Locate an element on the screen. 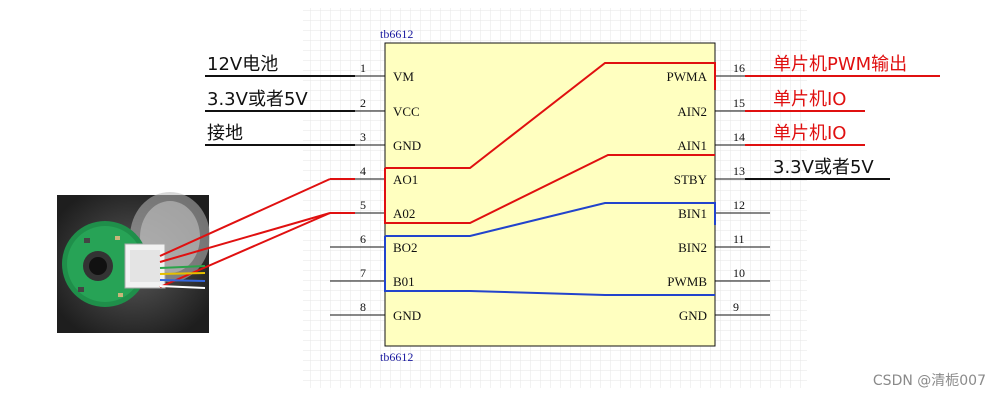  pin-number-12: 12 is located at coordinates (739, 205).